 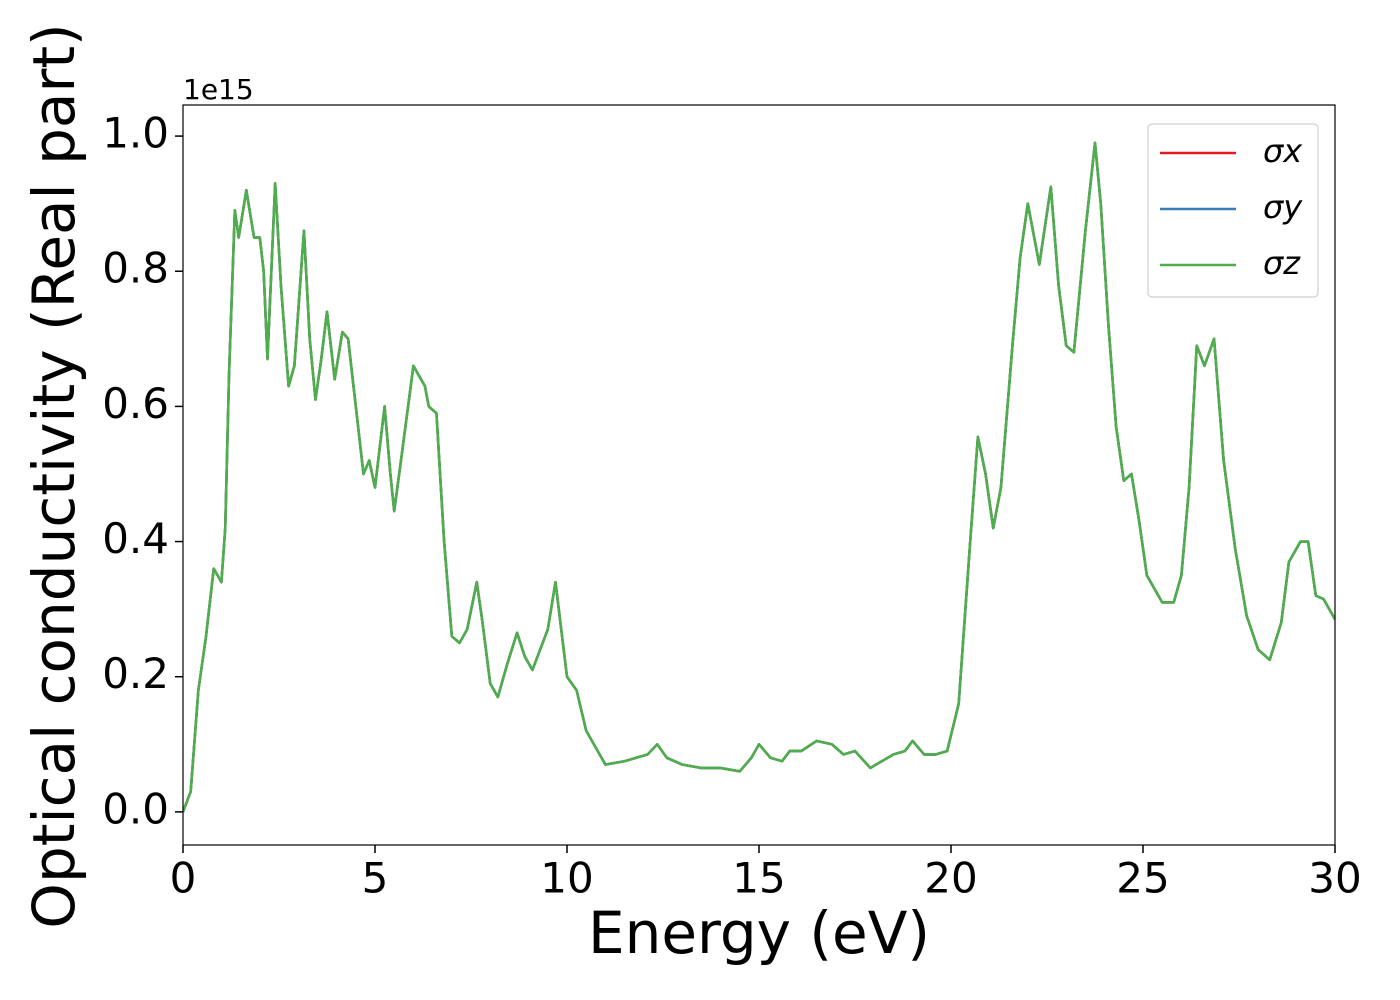 I want to click on offset-text: 1e15, so click(x=218, y=89).